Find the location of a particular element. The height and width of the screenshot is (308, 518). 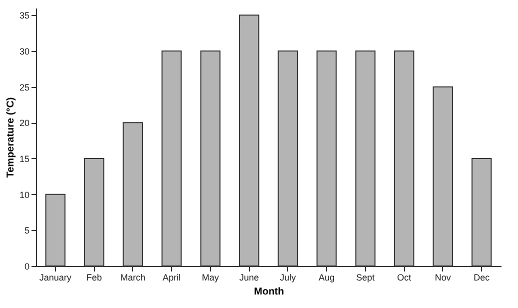

y-axis-title: Temperature (°C) is located at coordinates (10, 137).